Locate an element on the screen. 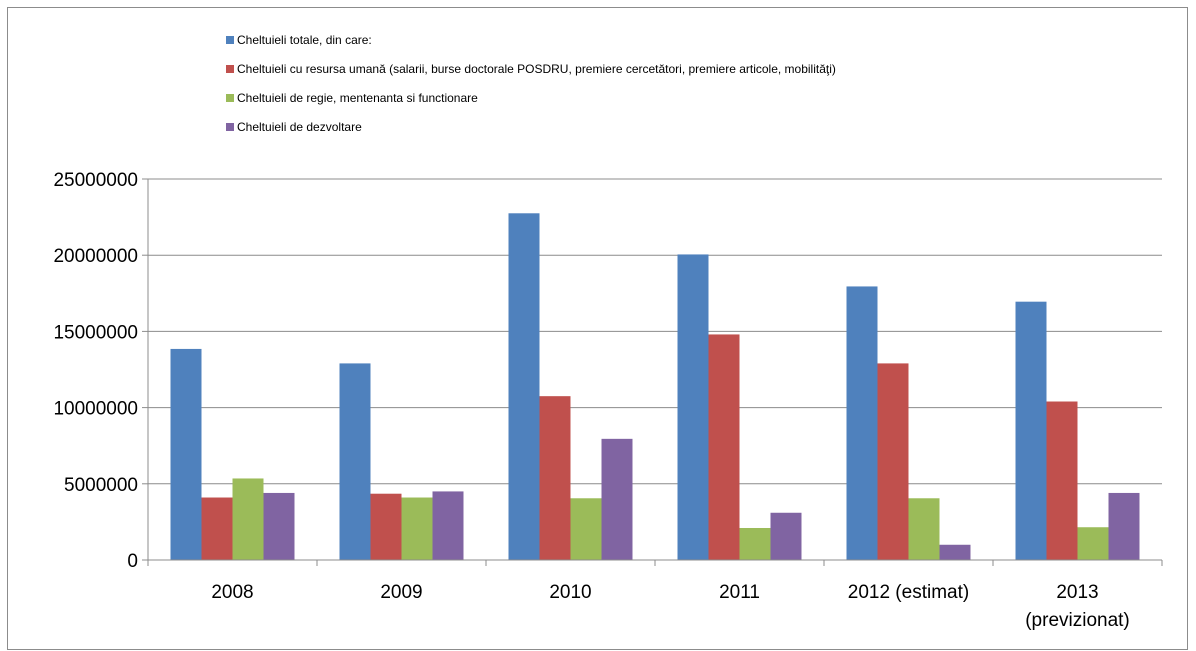 This screenshot has width=1196, height=651. x-tick-label-3: 2011 is located at coordinates (739, 592).